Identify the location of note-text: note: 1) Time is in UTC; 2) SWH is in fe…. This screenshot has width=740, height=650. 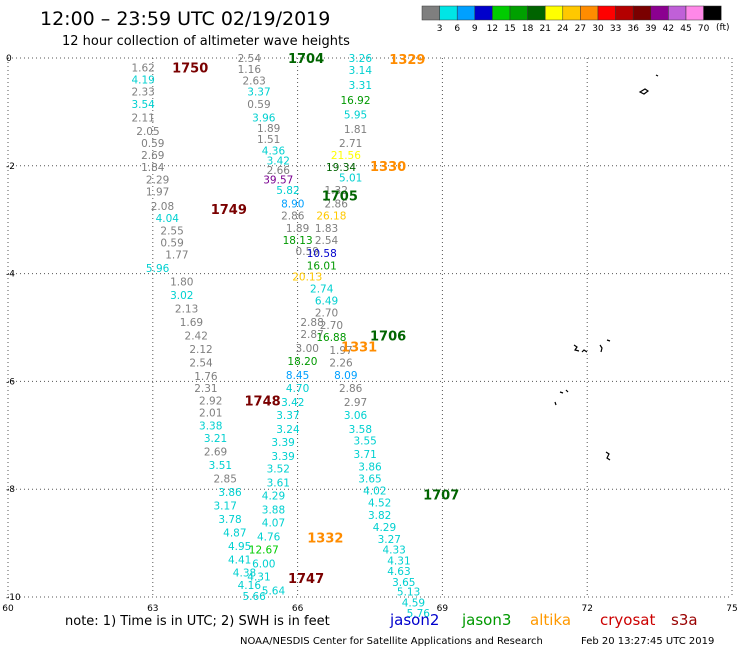
(197, 621).